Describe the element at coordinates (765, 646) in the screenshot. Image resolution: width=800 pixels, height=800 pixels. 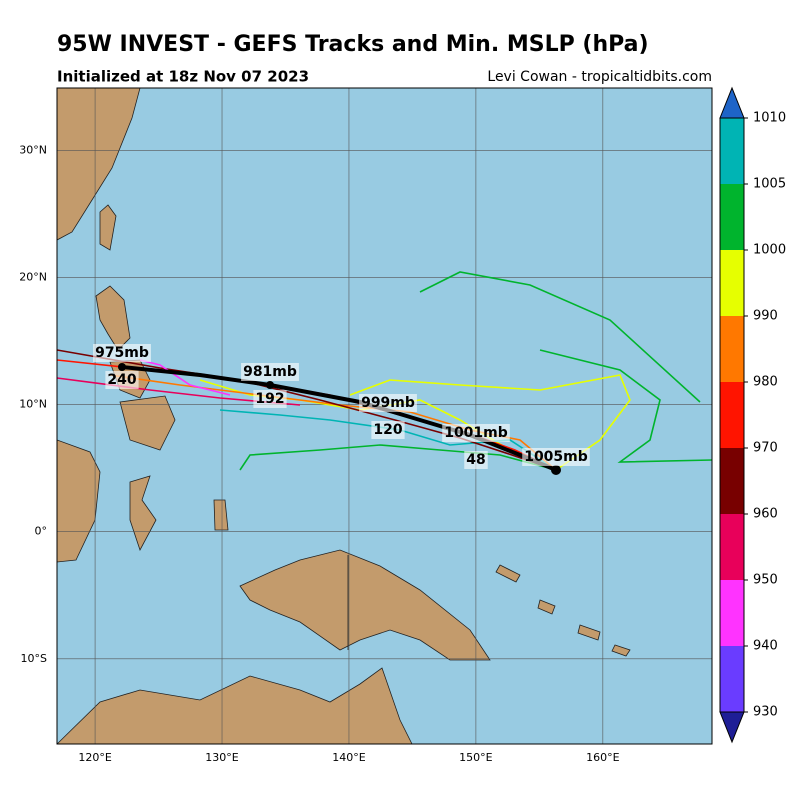
I see `colorbar-label: 940` at that location.